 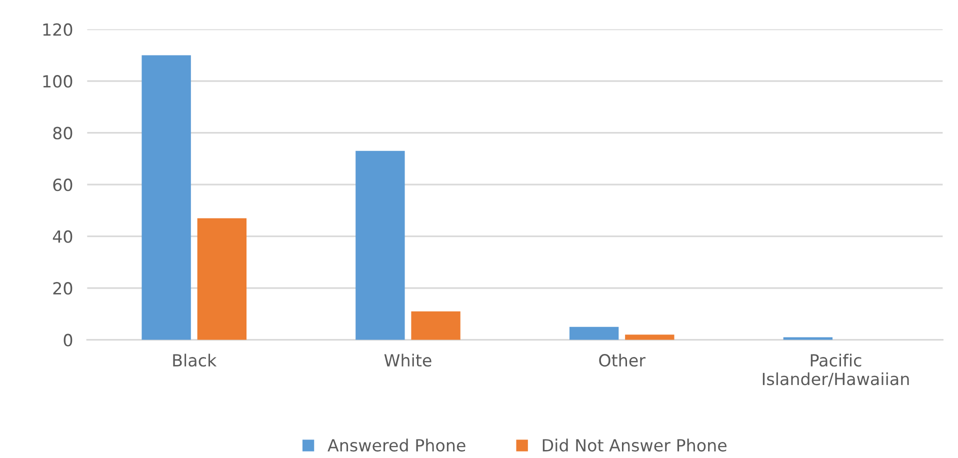 I want to click on y-tick-label: 60, so click(x=62, y=185).